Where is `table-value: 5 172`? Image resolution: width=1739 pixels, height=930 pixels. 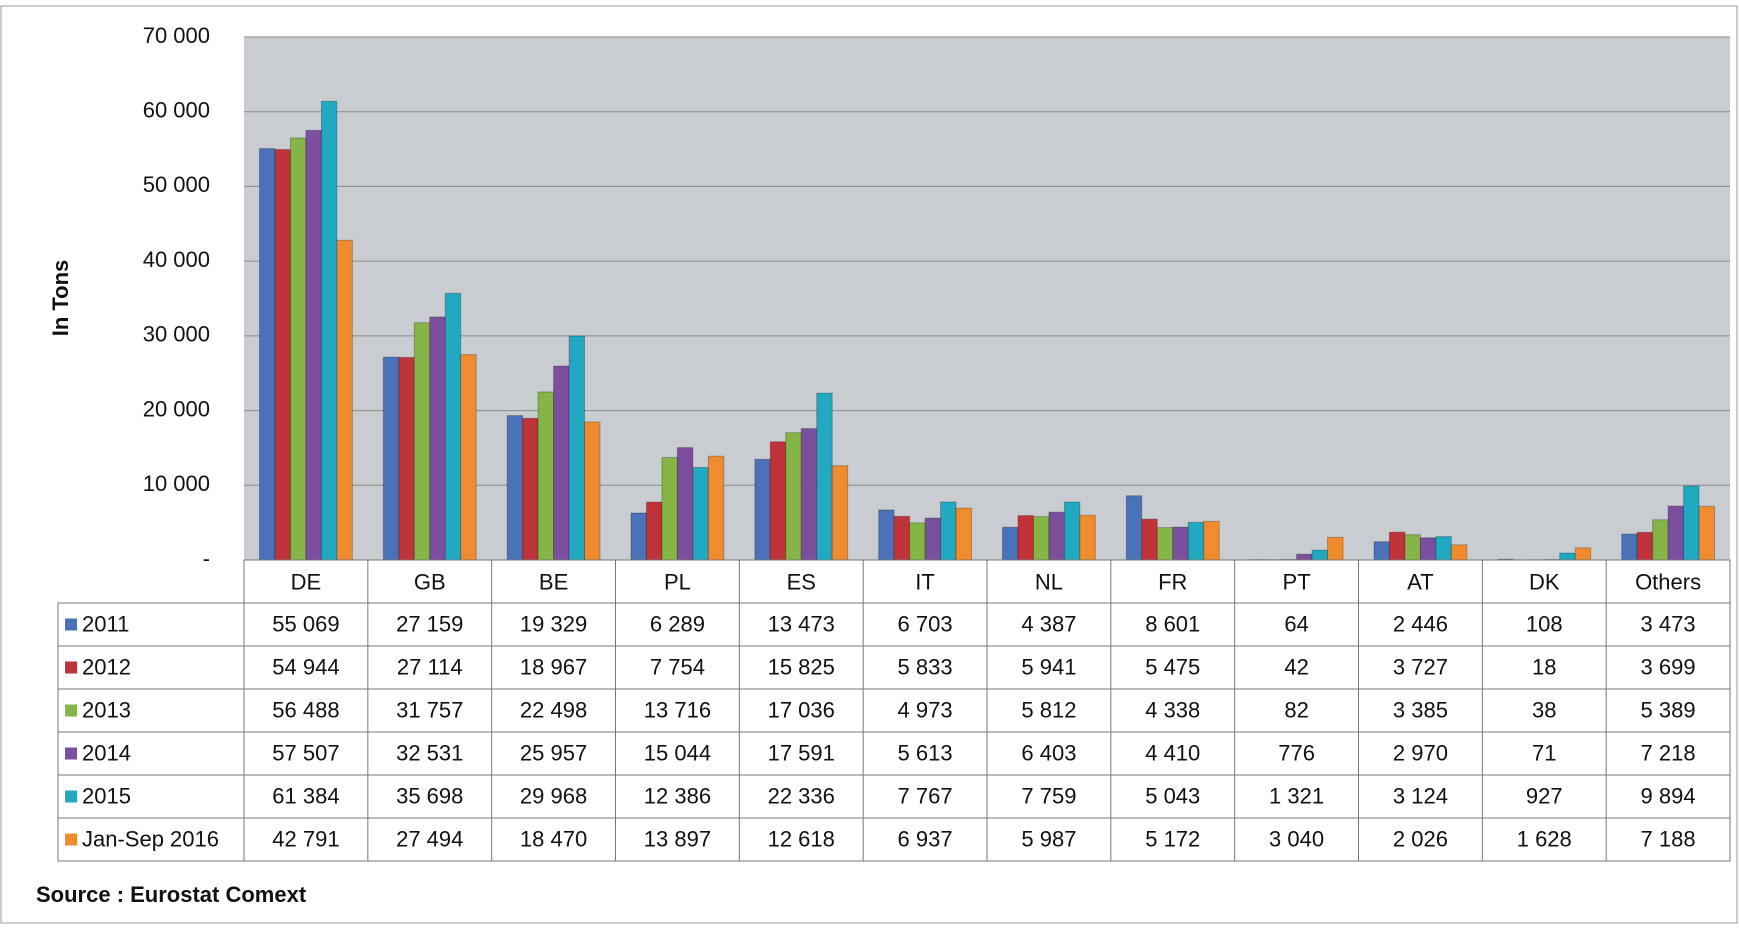 table-value: 5 172 is located at coordinates (1172, 838).